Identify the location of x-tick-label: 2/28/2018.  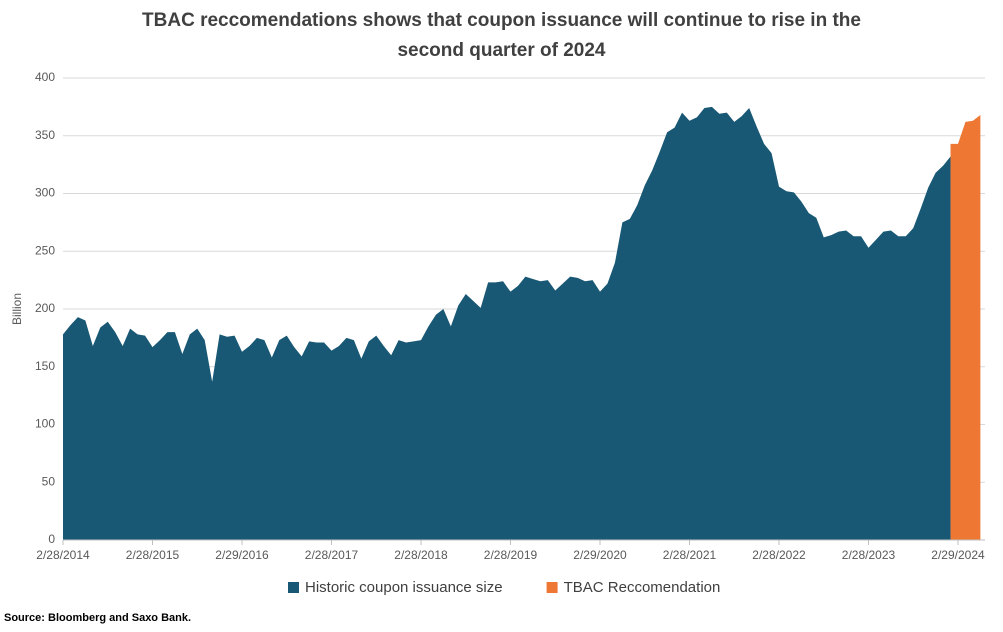
(421, 555).